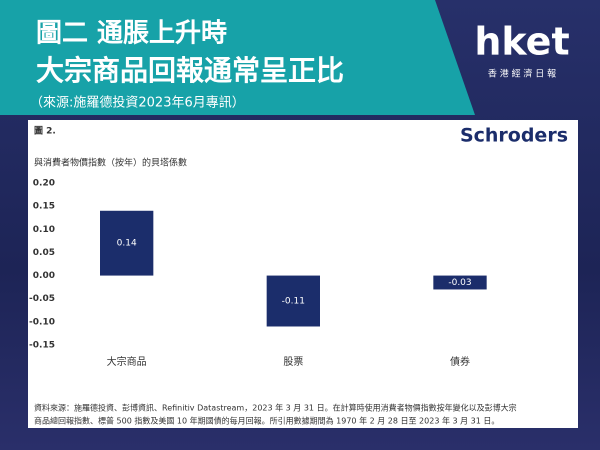  I want to click on brand: Schroders, so click(514, 136).